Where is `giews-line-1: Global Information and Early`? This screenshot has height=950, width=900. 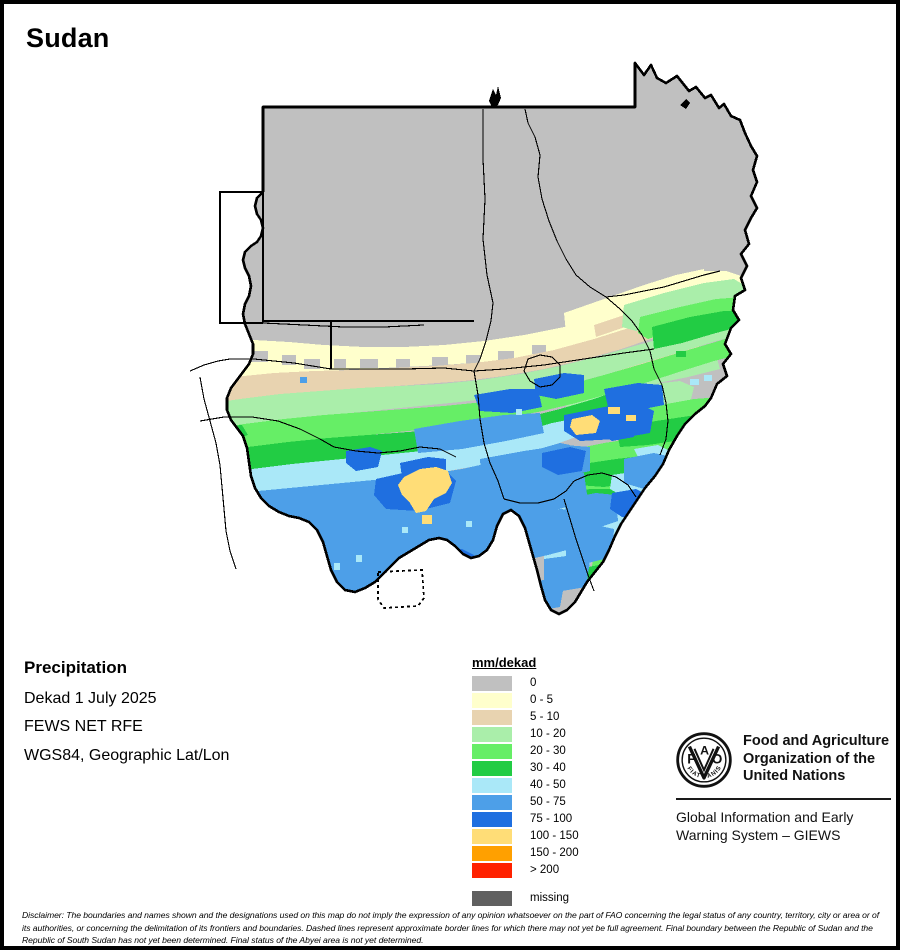
giews-line-1: Global Information and Early is located at coordinates (765, 817).